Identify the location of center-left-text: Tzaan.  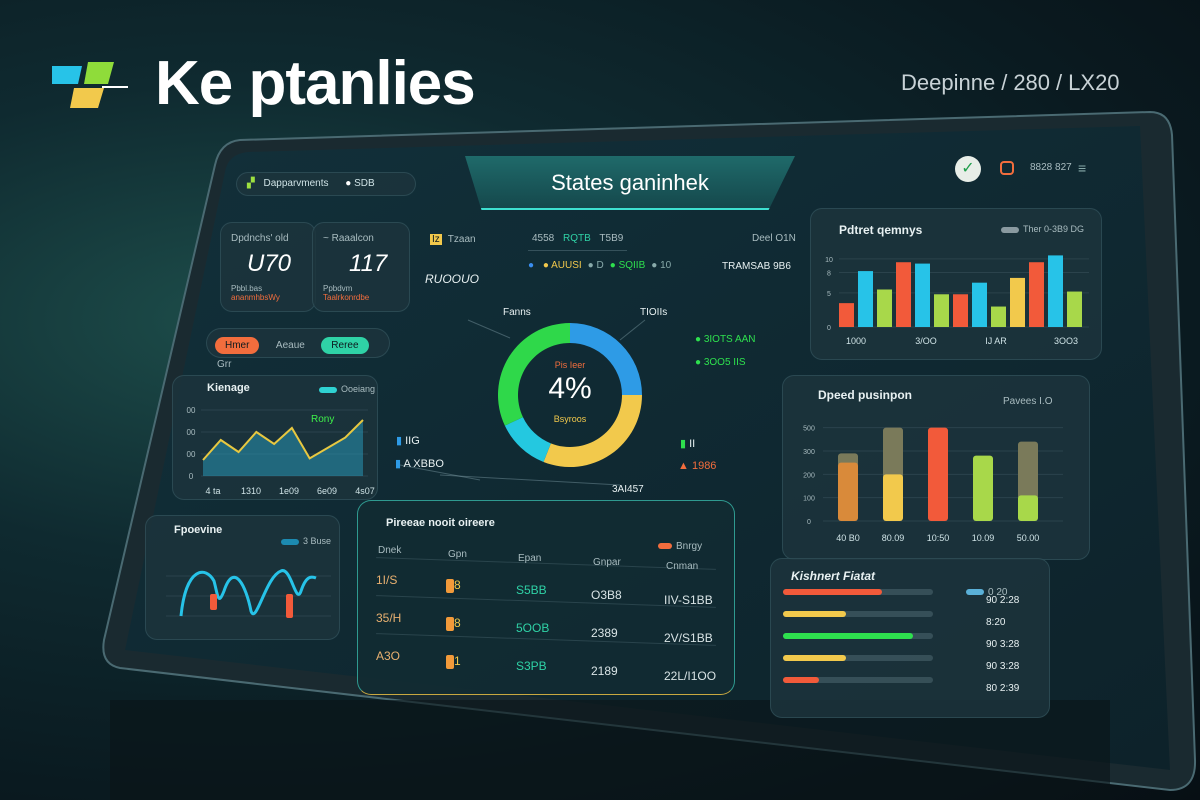
(461, 239).